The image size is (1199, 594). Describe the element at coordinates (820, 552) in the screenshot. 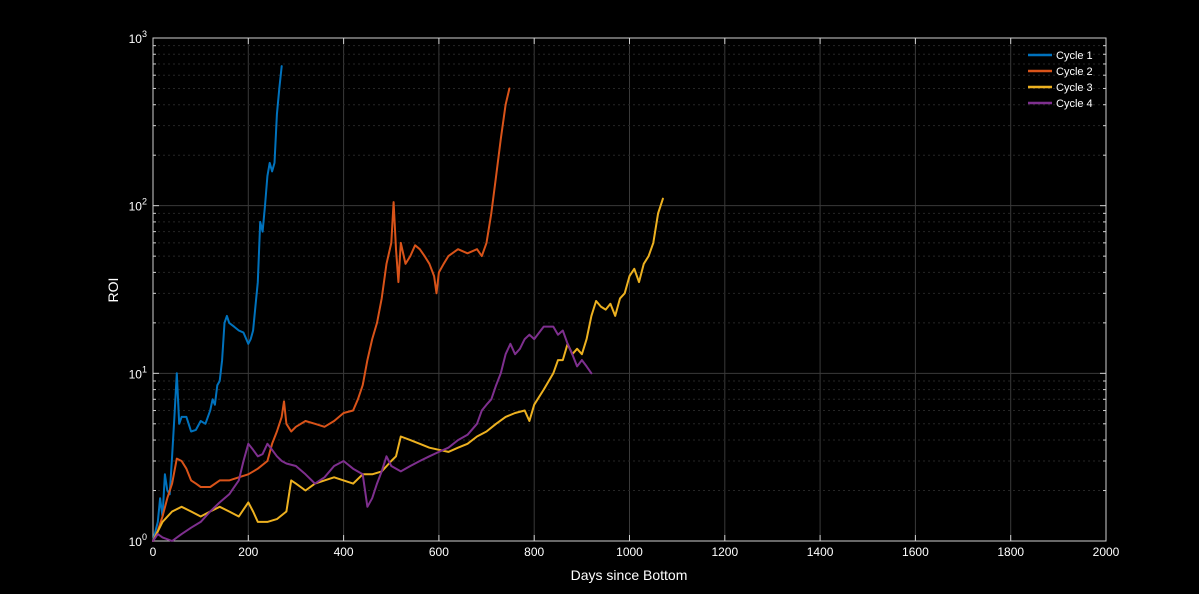

I see `x-tick-label: 1400` at that location.